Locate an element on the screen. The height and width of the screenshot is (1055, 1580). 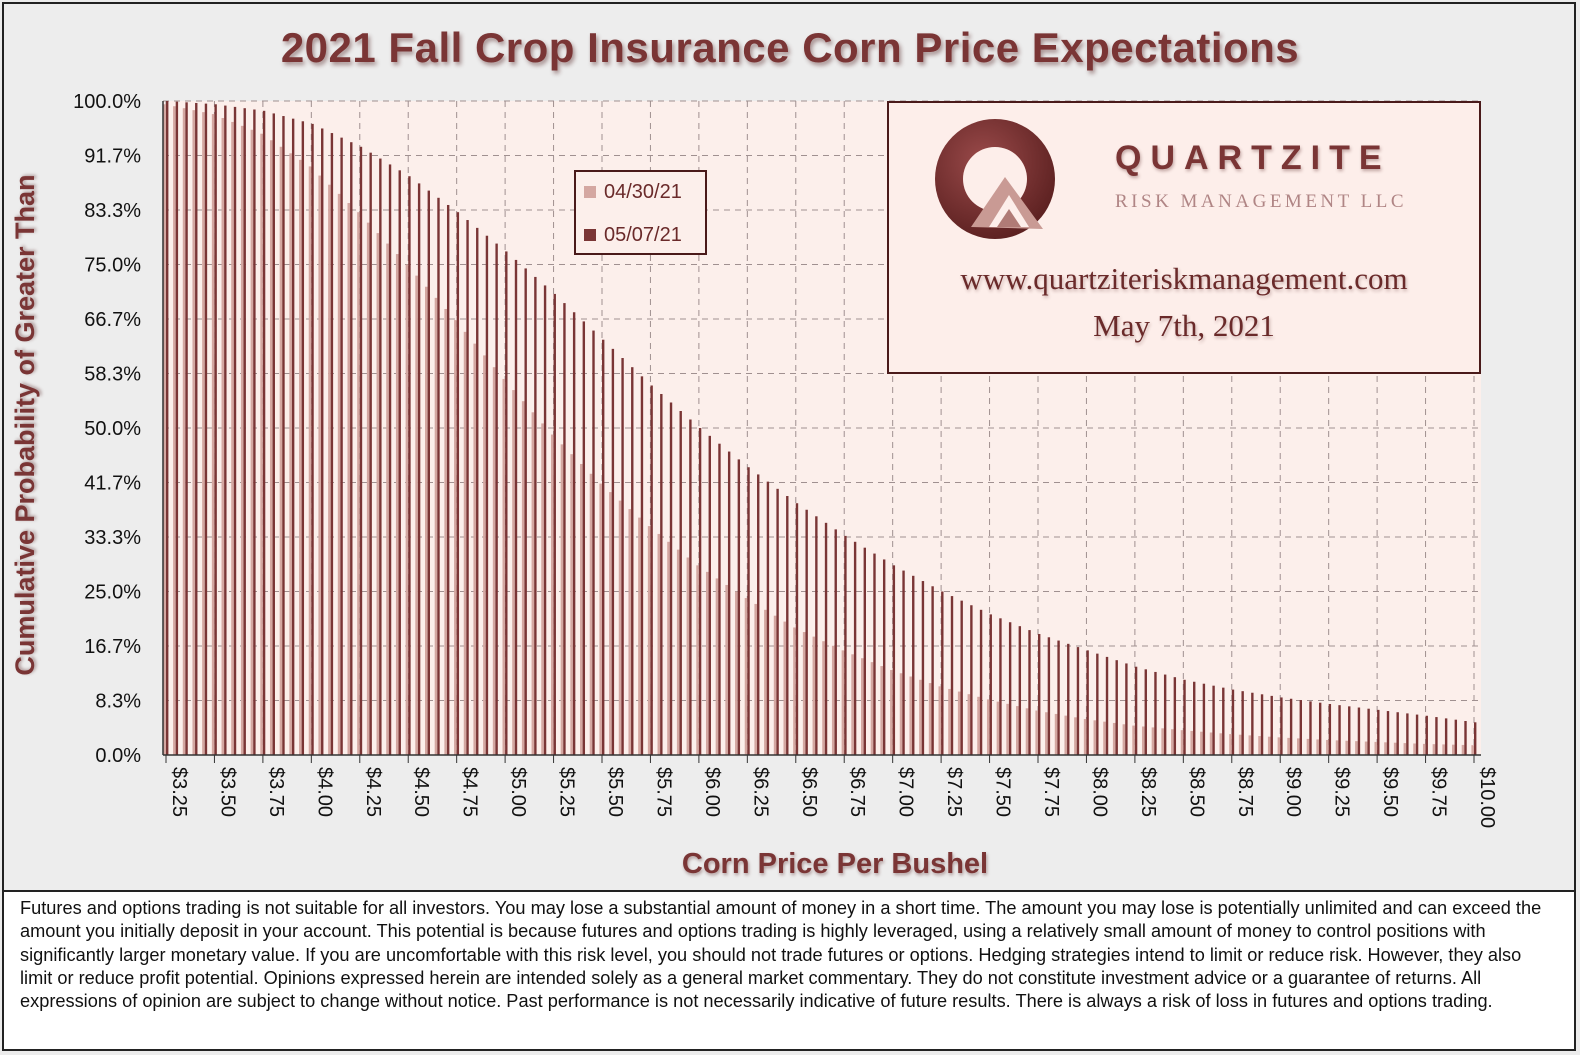
x-tick-label: $4.75 is located at coordinates (470, 792).